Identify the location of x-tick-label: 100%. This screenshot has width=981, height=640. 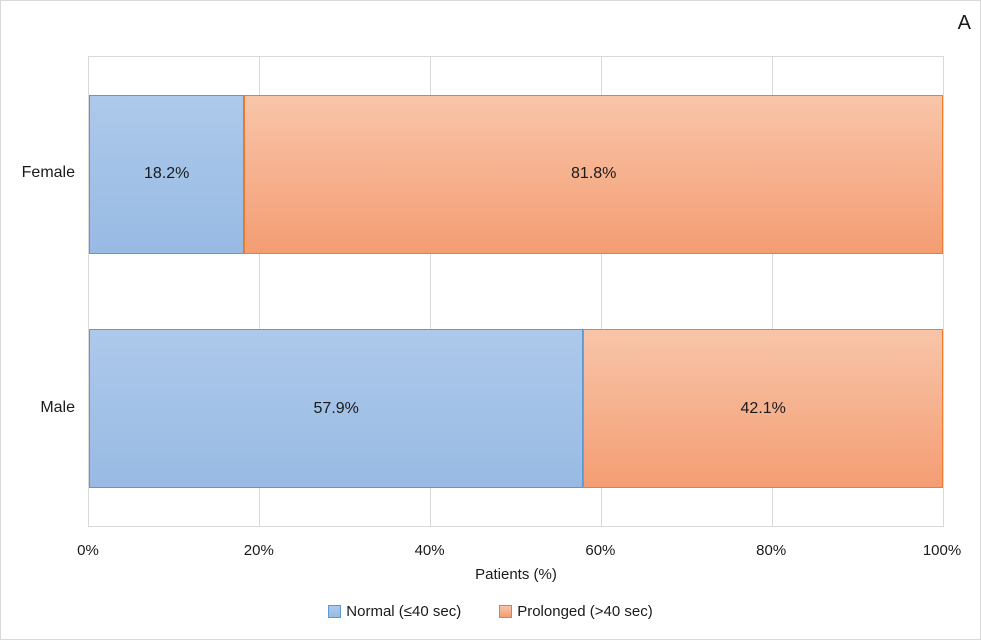
(942, 550).